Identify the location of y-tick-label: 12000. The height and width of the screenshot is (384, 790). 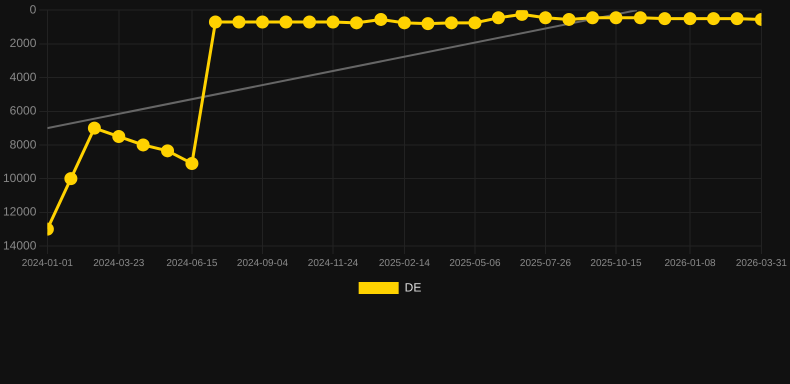
(19, 211).